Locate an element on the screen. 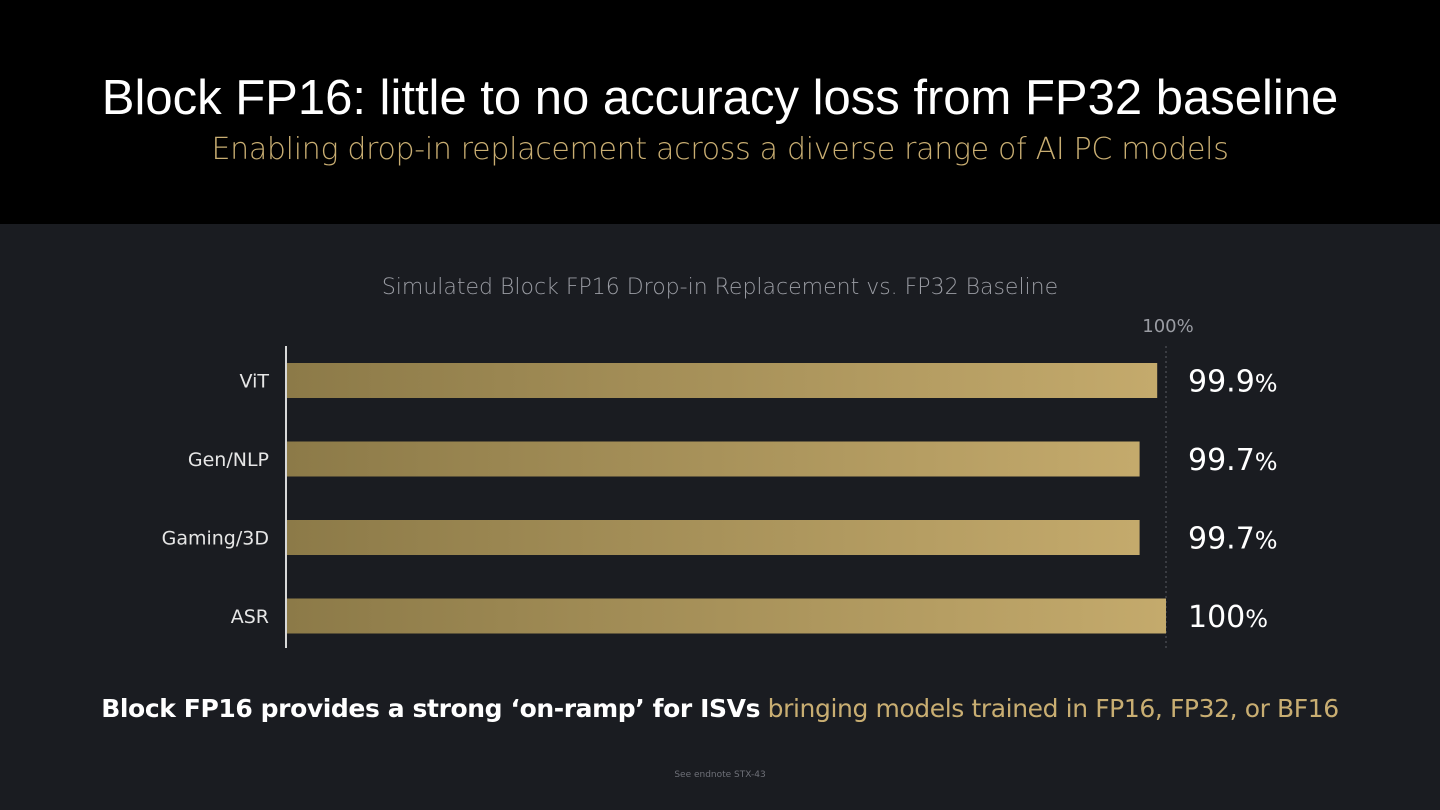 The image size is (1440, 810). category-label-0: ViT is located at coordinates (255, 382).